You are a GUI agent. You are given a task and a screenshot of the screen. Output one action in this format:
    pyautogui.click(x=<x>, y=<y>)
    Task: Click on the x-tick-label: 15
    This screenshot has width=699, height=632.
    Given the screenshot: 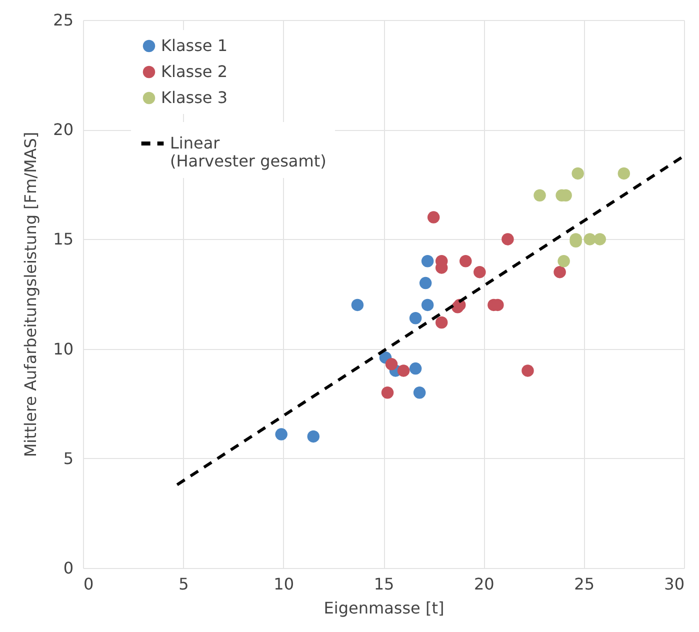 What is the action you would take?
    pyautogui.click(x=384, y=584)
    